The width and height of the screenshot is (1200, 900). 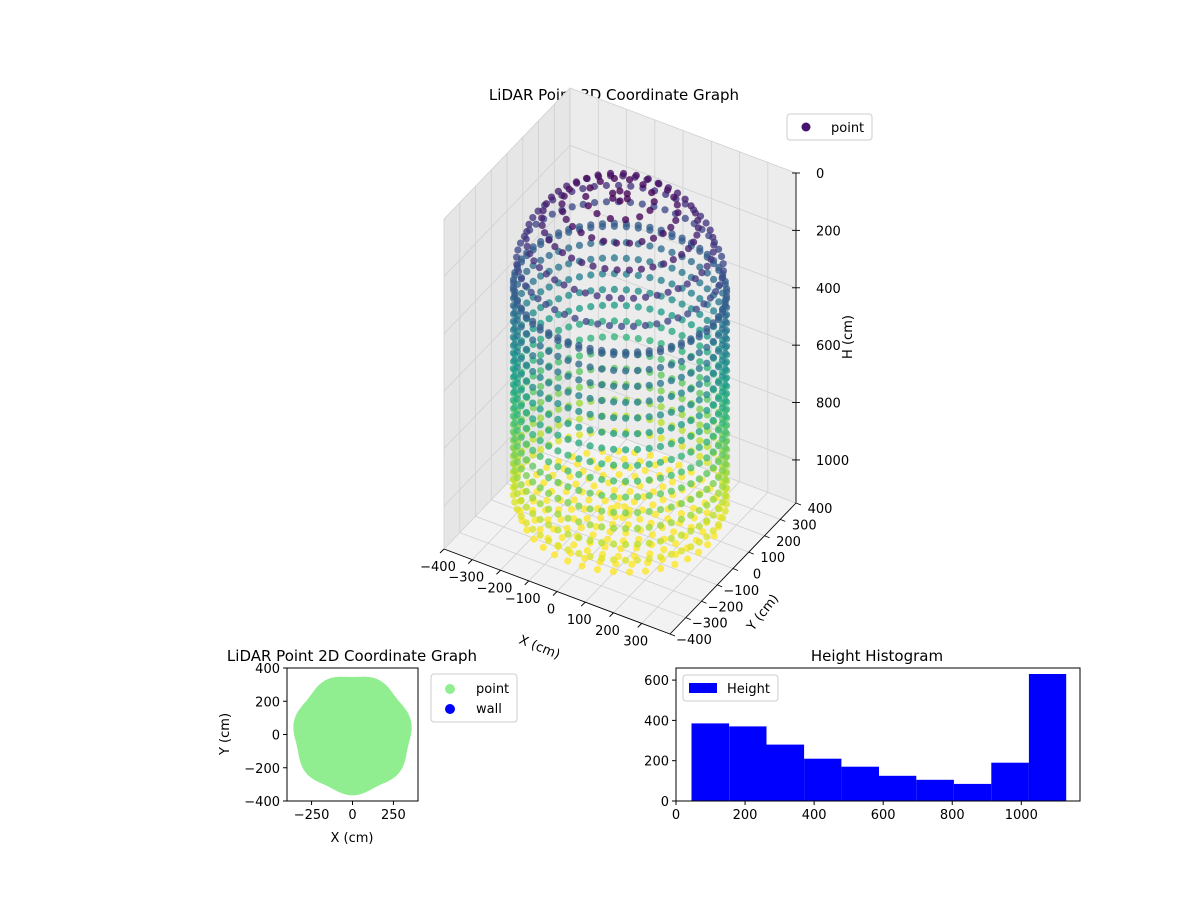 What do you see at coordinates (828, 231) in the screenshot?
I see `z-tick-label-3d: 200` at bounding box center [828, 231].